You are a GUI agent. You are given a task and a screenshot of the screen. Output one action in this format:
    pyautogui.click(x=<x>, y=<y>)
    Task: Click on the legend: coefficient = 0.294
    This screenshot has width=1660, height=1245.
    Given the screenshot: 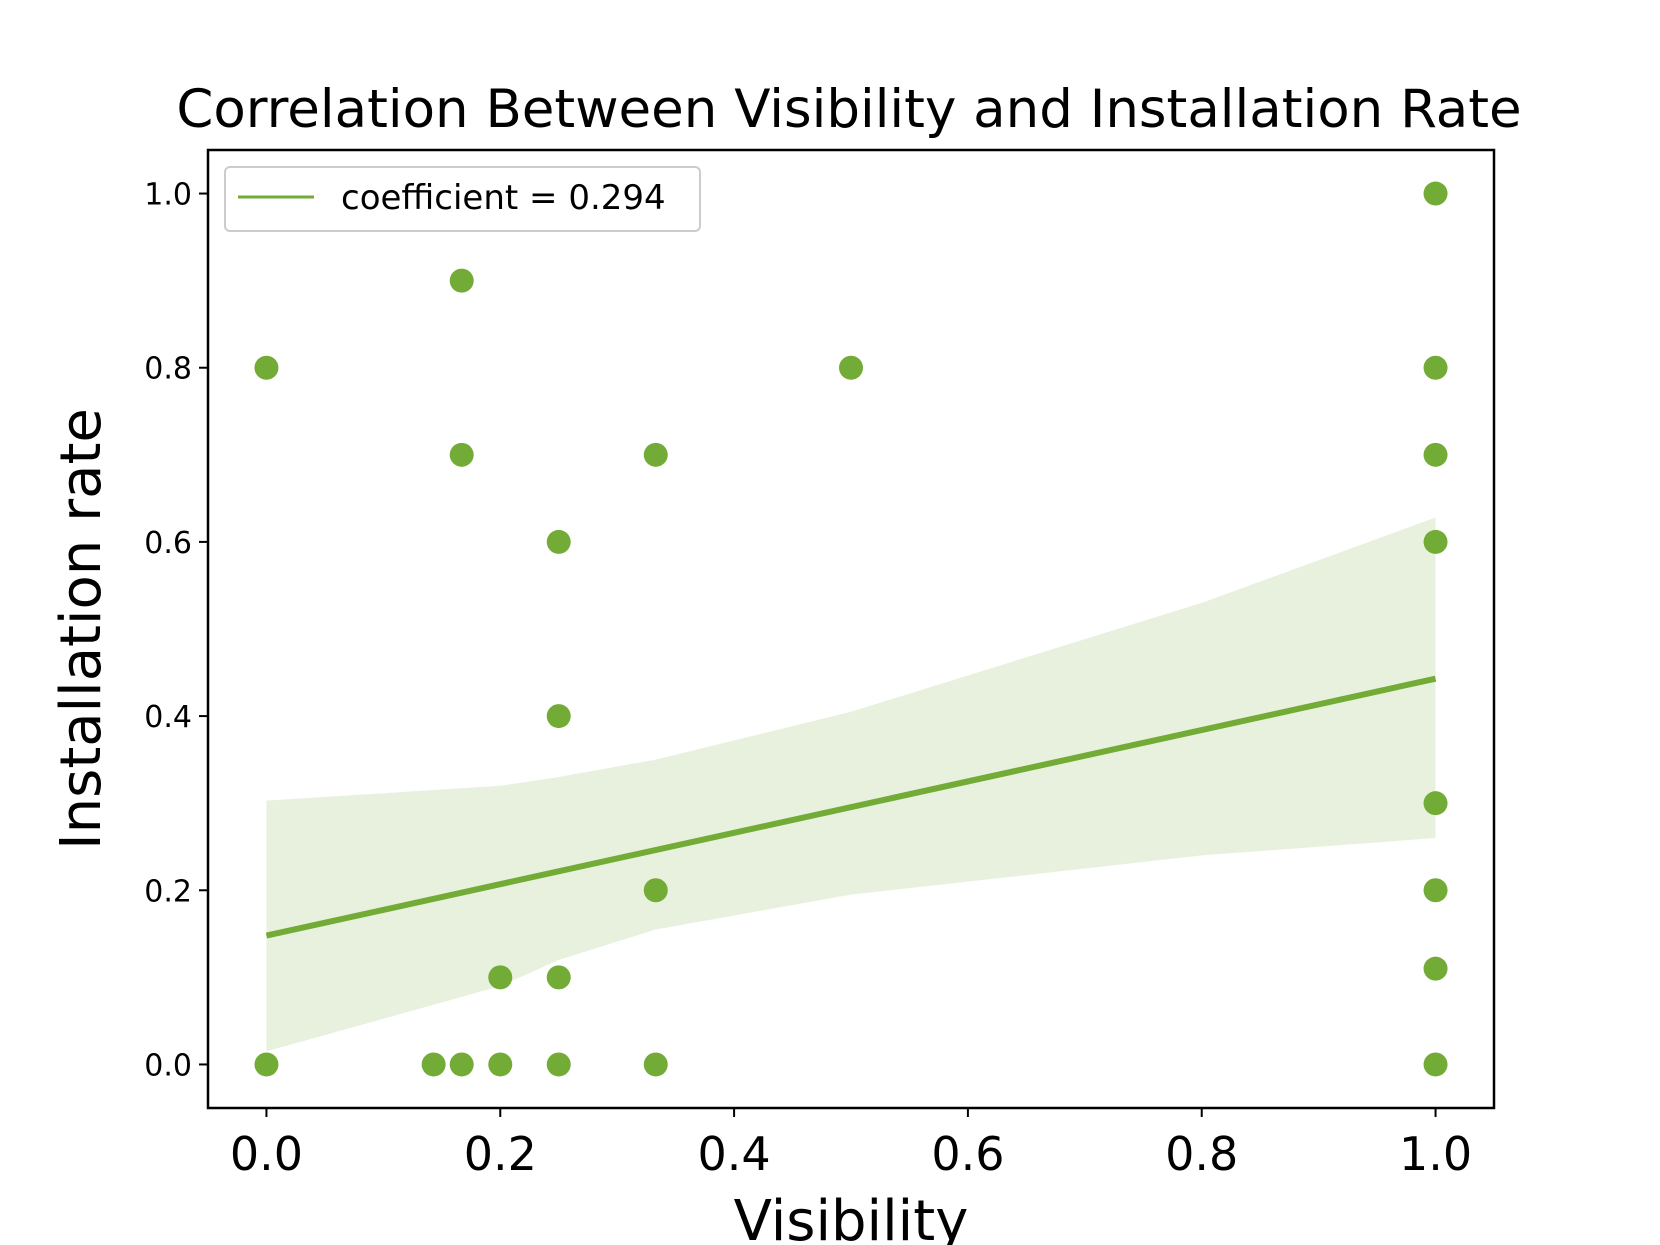 What is the action you would take?
    pyautogui.click(x=462, y=199)
    